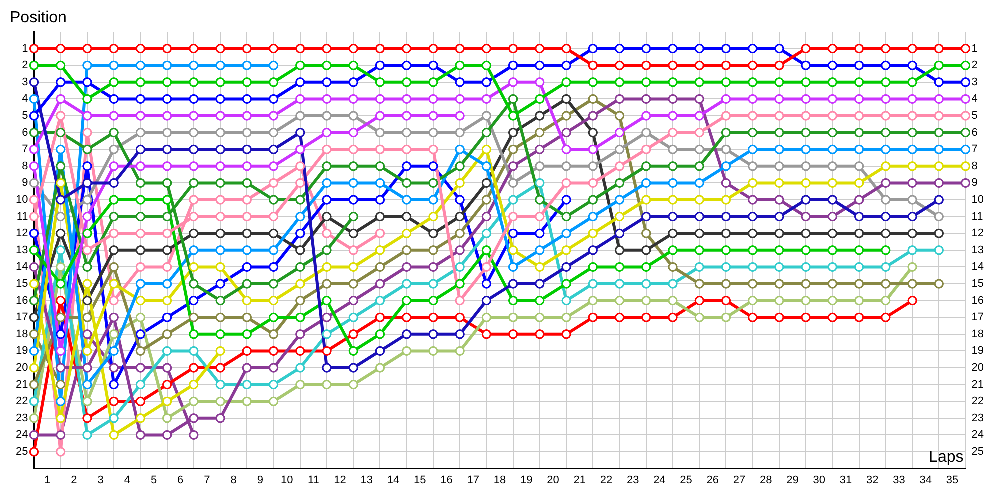 This screenshot has width=1000, height=500. I want to click on x-tick-label: 5, so click(154, 480).